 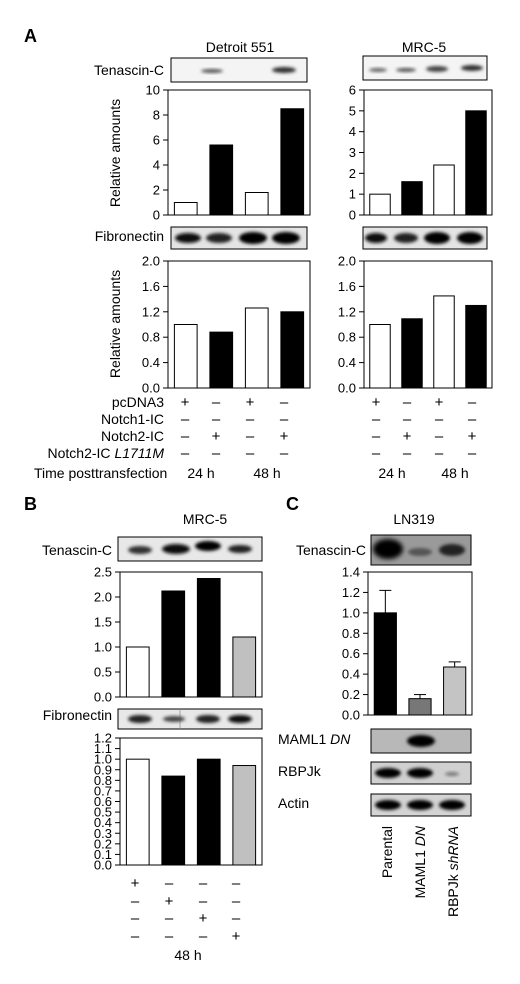 I want to click on panel-a-letter: A, so click(x=30, y=36).